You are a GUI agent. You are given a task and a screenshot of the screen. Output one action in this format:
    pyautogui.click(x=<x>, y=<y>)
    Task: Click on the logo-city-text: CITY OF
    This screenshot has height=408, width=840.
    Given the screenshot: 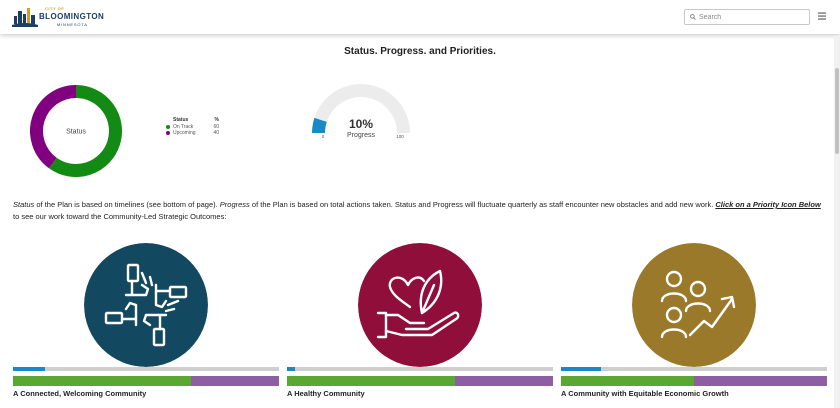 What is the action you would take?
    pyautogui.click(x=55, y=8)
    